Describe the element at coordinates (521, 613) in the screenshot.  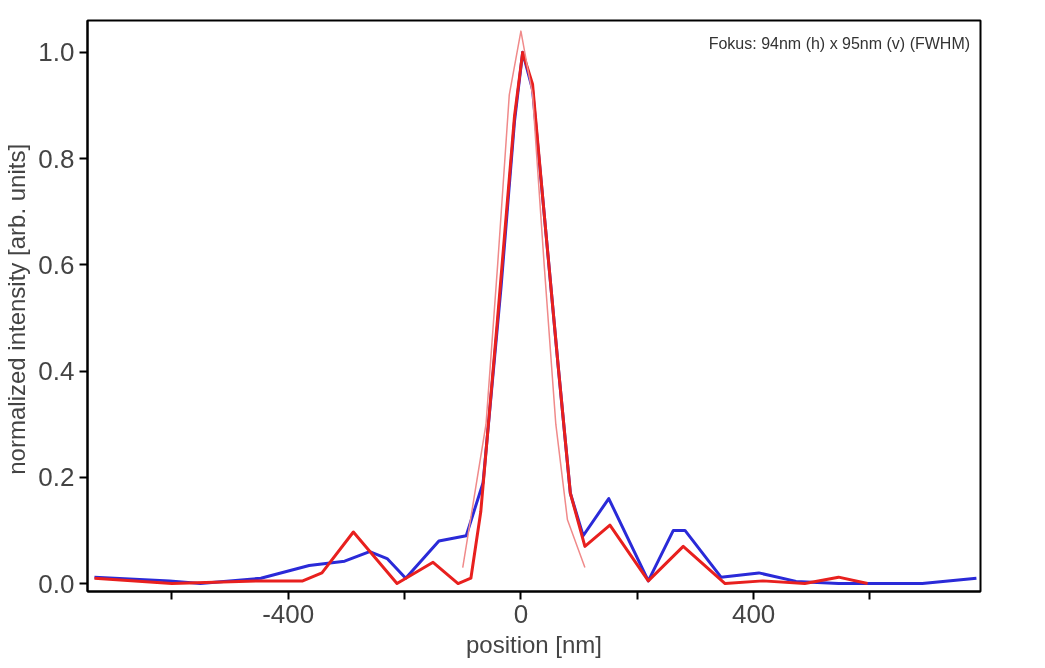
I see `x-tick-label: 0` at that location.